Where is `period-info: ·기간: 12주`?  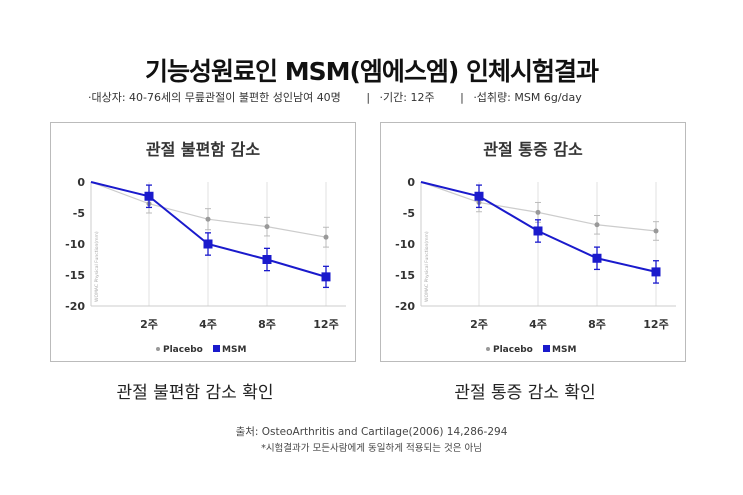 period-info: ·기간: 12주 is located at coordinates (407, 97).